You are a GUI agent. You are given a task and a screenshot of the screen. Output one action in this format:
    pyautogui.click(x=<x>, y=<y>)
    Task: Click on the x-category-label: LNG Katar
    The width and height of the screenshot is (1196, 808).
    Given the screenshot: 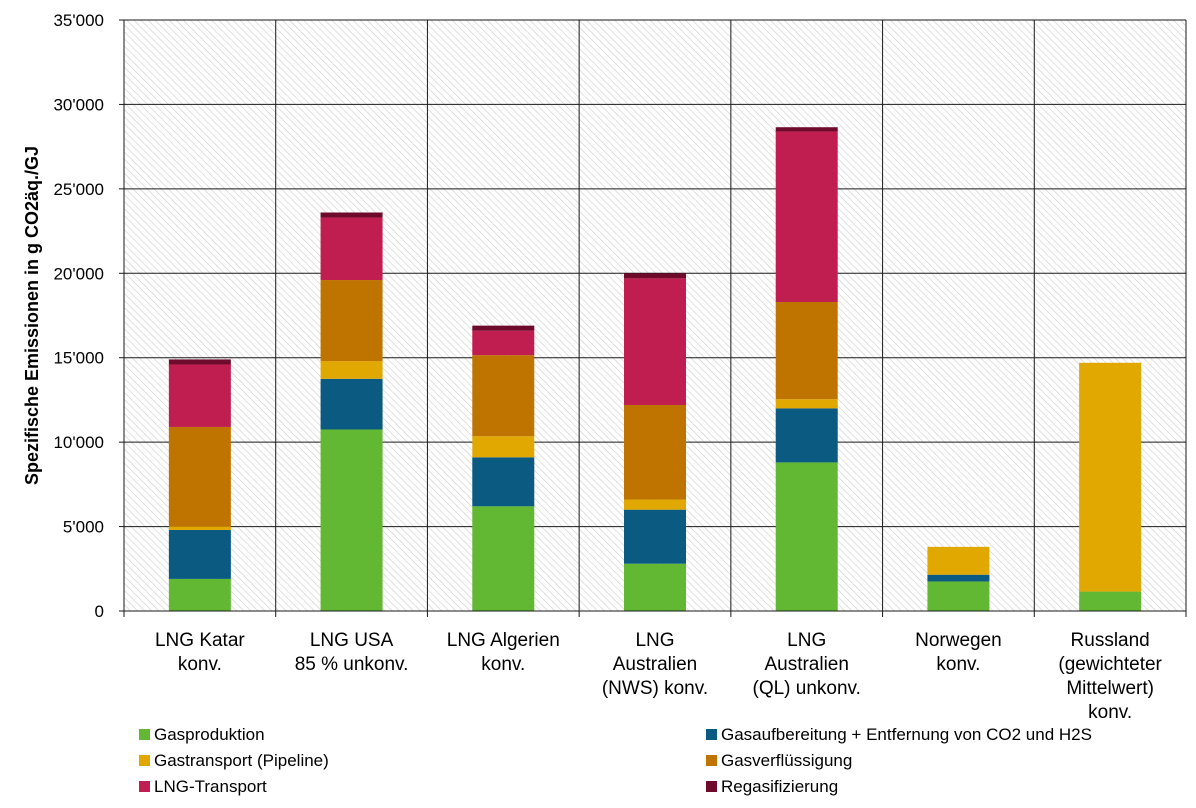 What is the action you would take?
    pyautogui.click(x=200, y=640)
    